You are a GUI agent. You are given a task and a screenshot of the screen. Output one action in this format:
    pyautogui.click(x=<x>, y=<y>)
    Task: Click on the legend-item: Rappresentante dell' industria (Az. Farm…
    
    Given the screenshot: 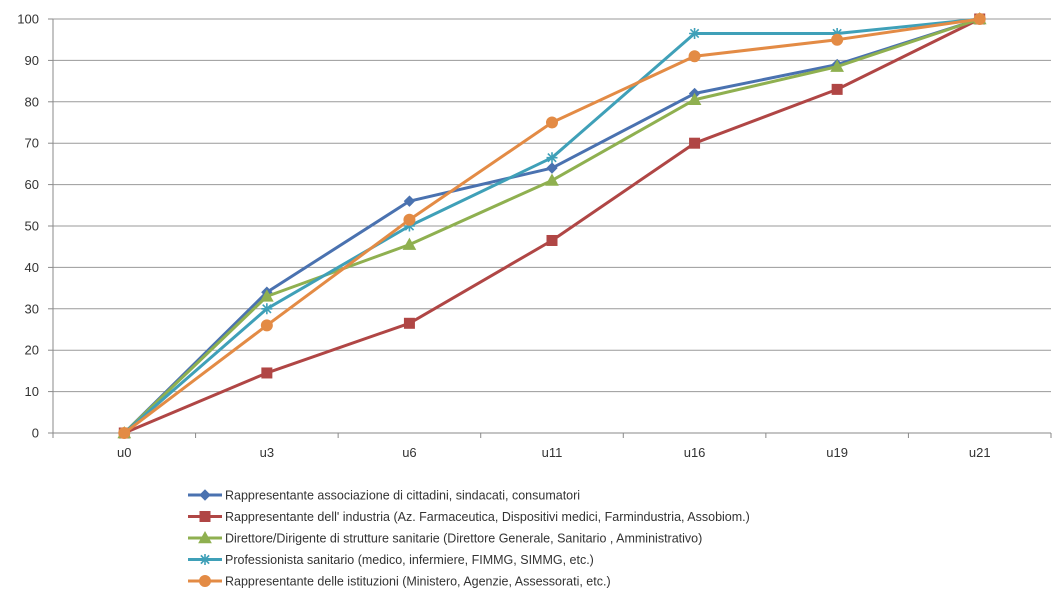 What is the action you would take?
    pyautogui.click(x=469, y=517)
    